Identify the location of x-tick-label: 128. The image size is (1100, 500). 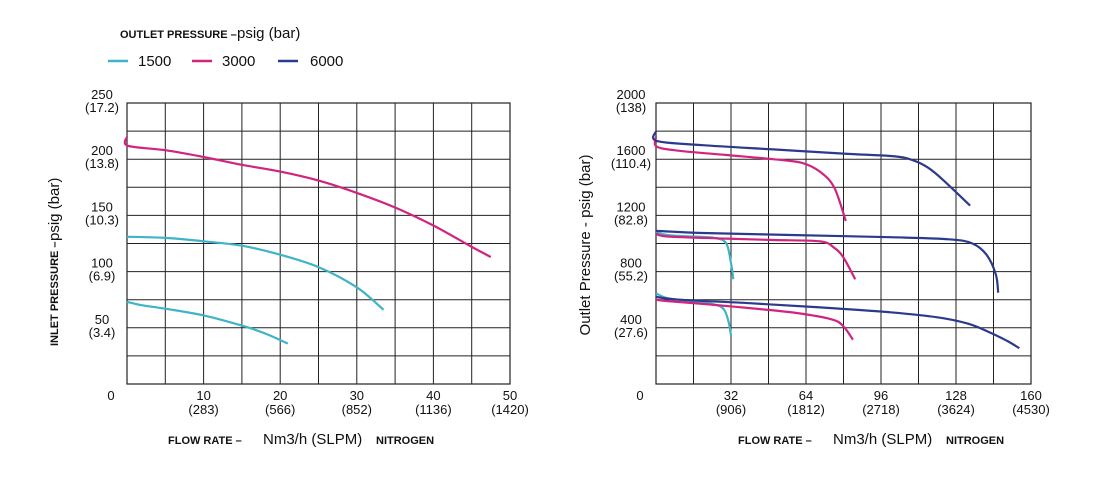
(956, 395).